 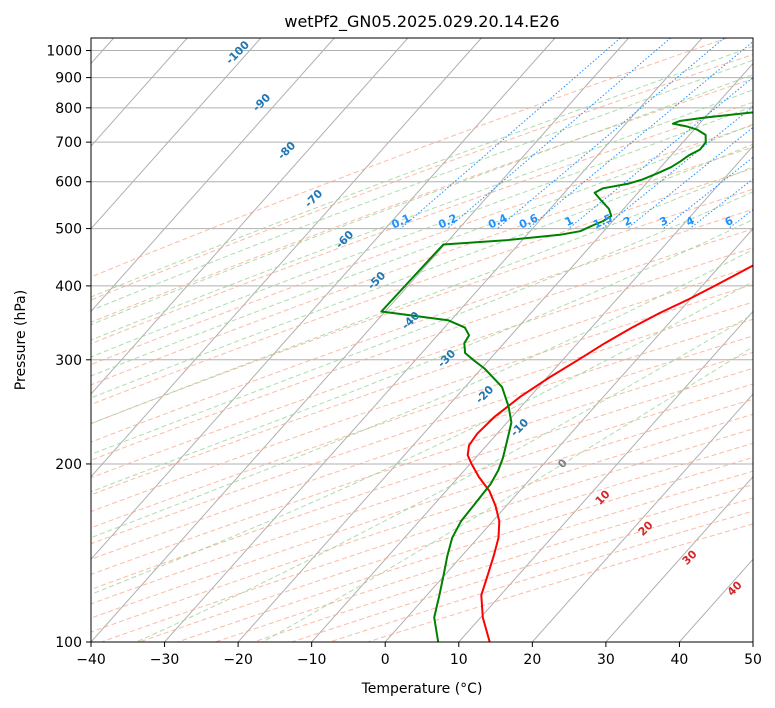 What do you see at coordinates (385, 660) in the screenshot?
I see `x-tick-label: 0` at bounding box center [385, 660].